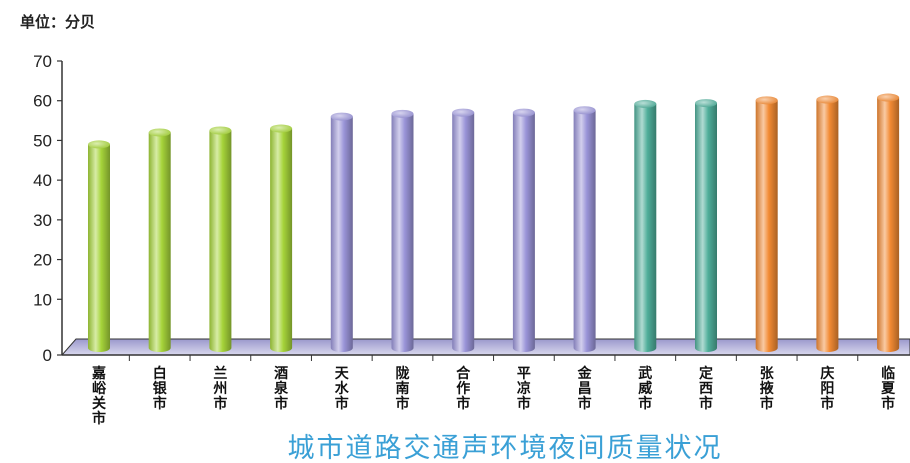  I want to click on category-label: 白银市, so click(160, 388).